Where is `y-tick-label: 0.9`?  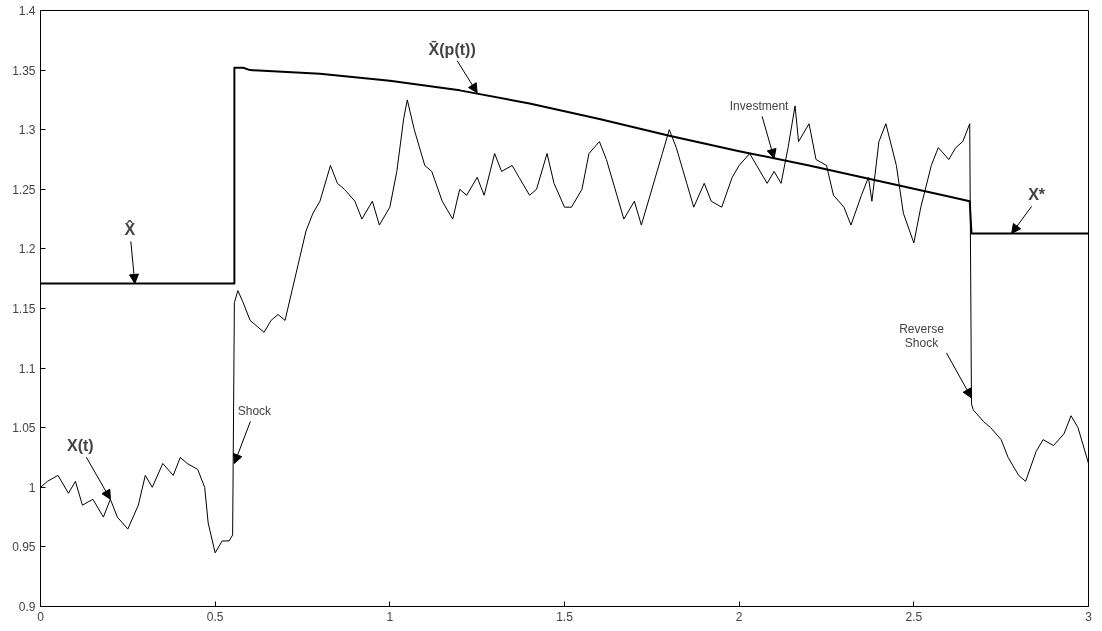
y-tick-label: 0.9 is located at coordinates (27, 607).